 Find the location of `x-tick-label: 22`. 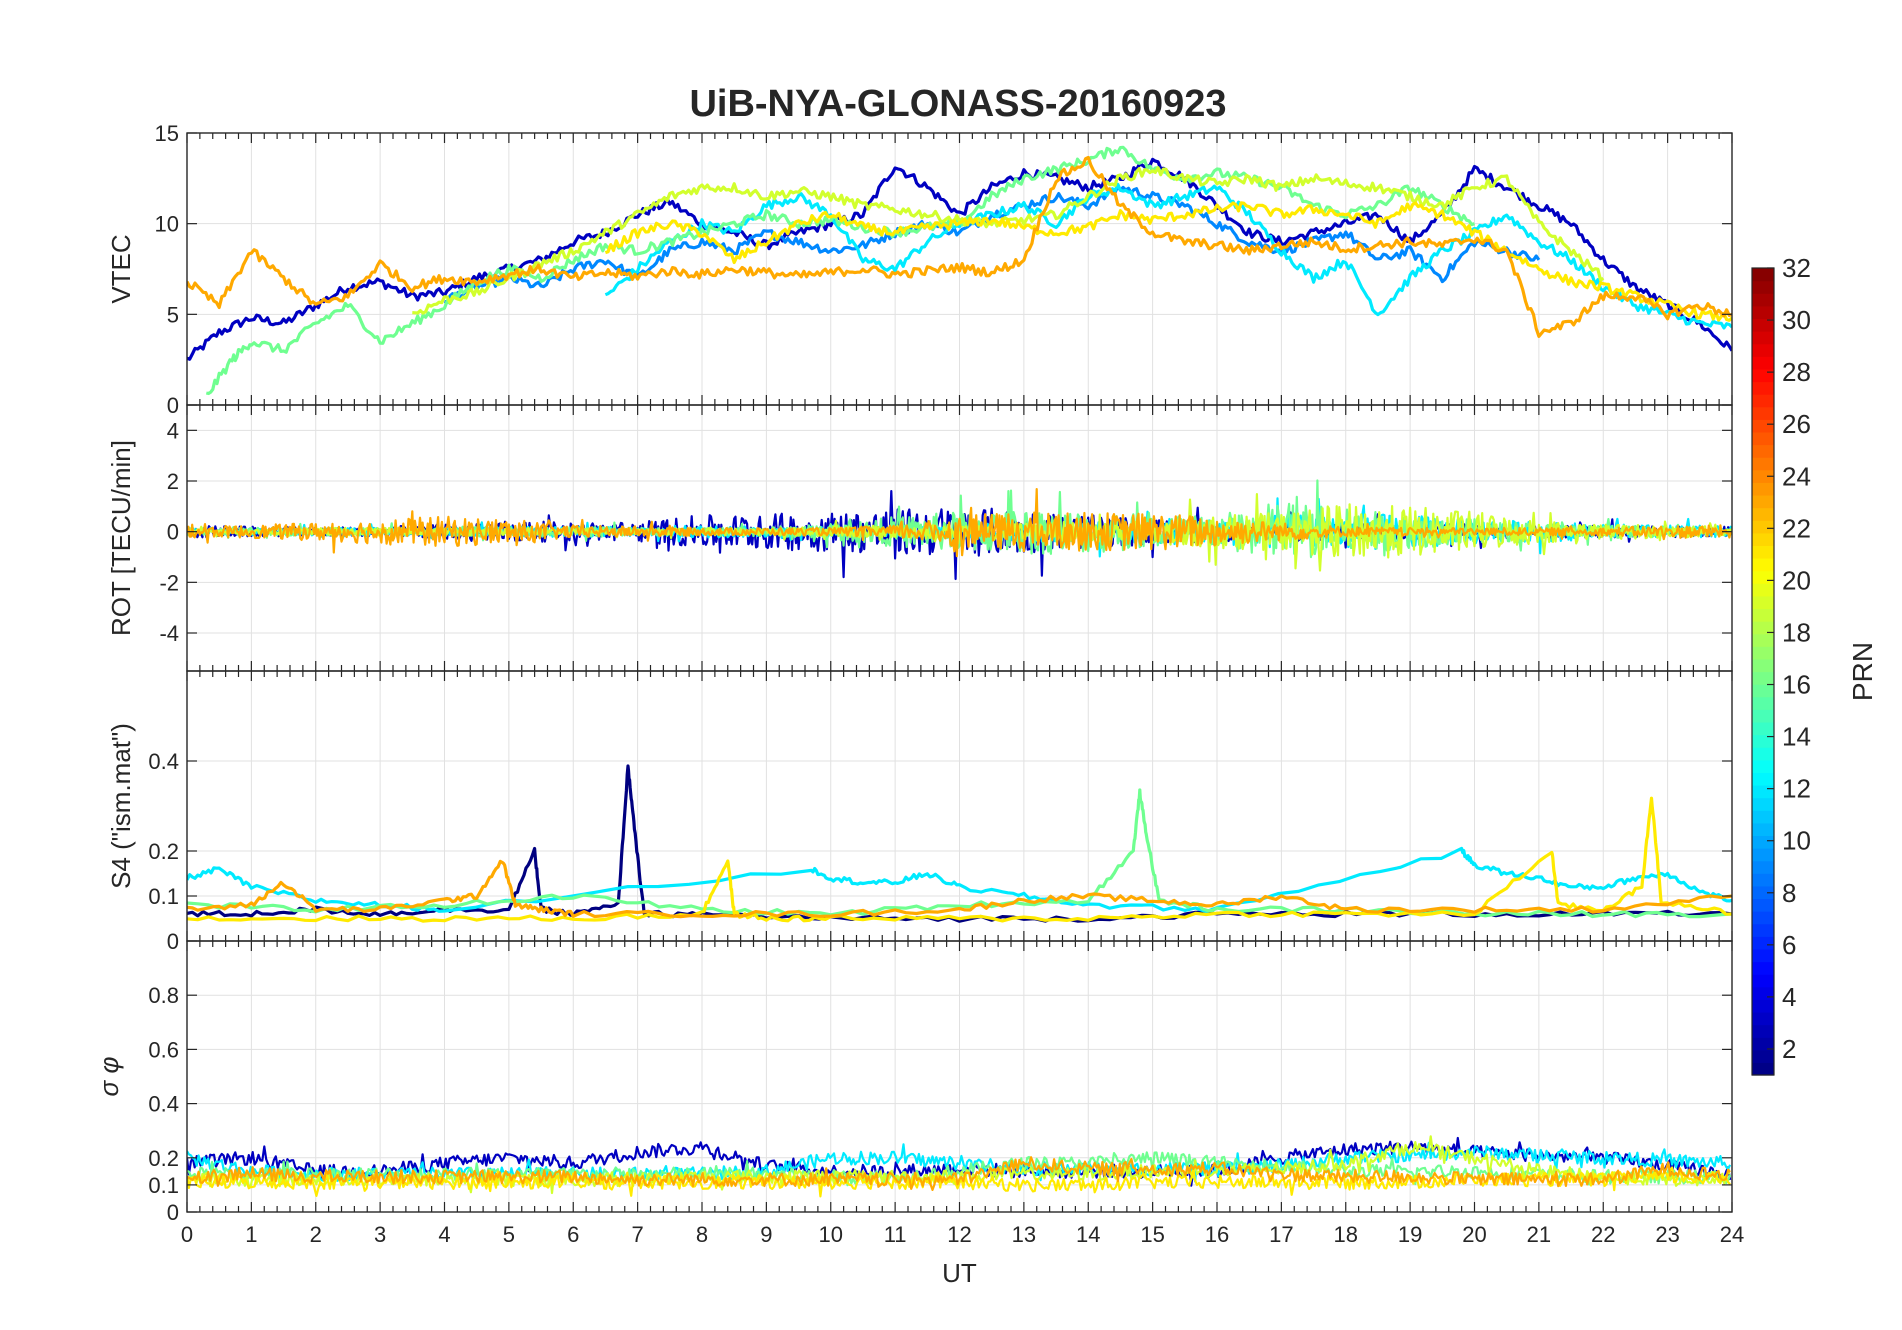

x-tick-label: 22 is located at coordinates (1603, 1234).